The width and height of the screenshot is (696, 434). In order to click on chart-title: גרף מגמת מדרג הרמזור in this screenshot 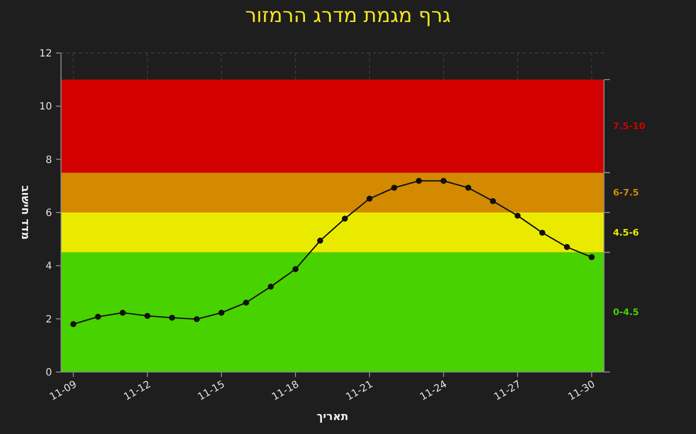, I will do `click(348, 15)`.